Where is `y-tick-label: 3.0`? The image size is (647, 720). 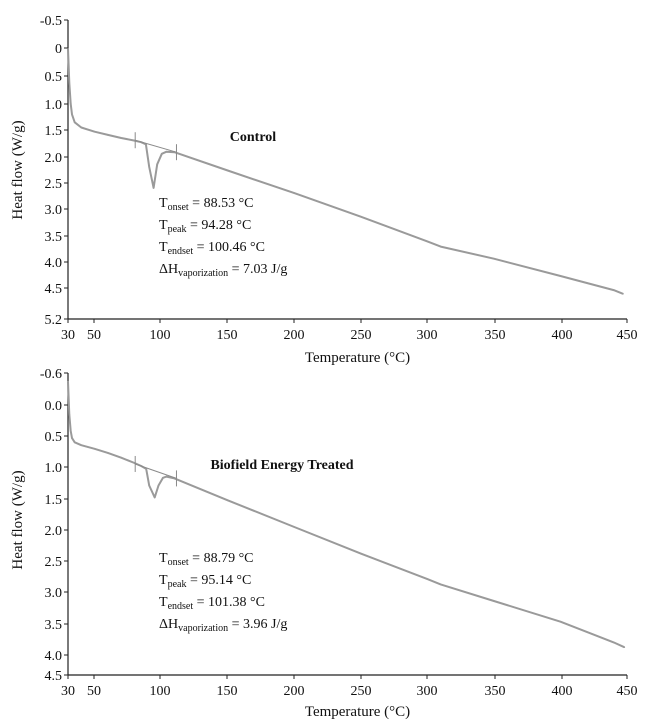 y-tick-label: 3.0 is located at coordinates (54, 593).